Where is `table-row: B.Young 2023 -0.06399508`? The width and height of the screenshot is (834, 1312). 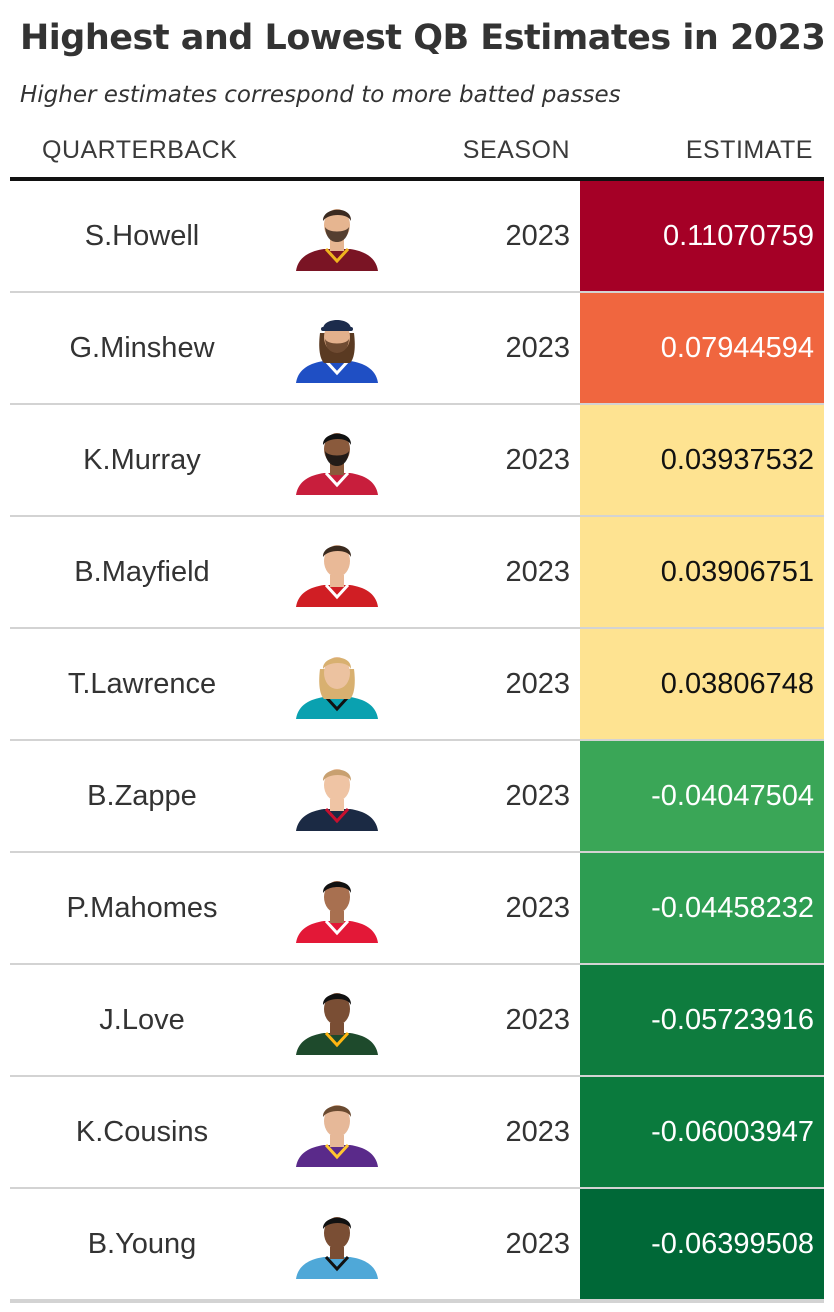 table-row: B.Young 2023 -0.06399508 is located at coordinates (417, 1246).